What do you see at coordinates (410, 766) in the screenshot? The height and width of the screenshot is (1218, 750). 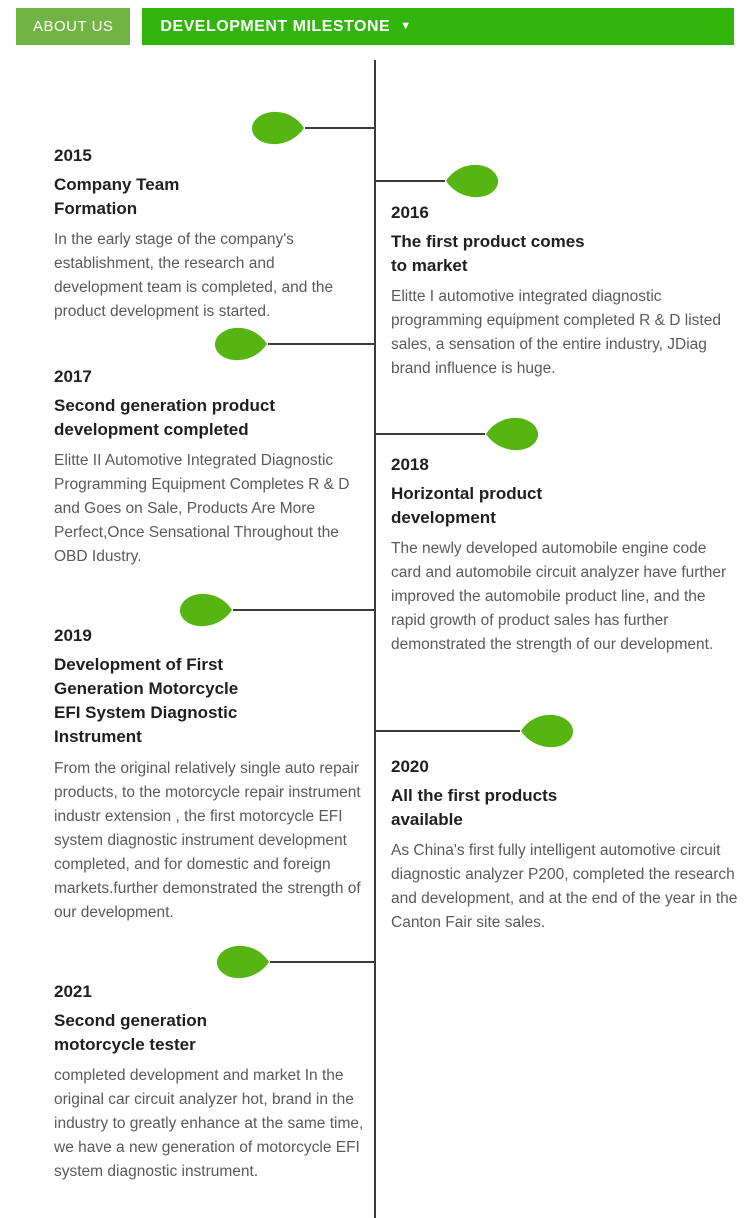 I see `milestone-year: 2020` at bounding box center [410, 766].